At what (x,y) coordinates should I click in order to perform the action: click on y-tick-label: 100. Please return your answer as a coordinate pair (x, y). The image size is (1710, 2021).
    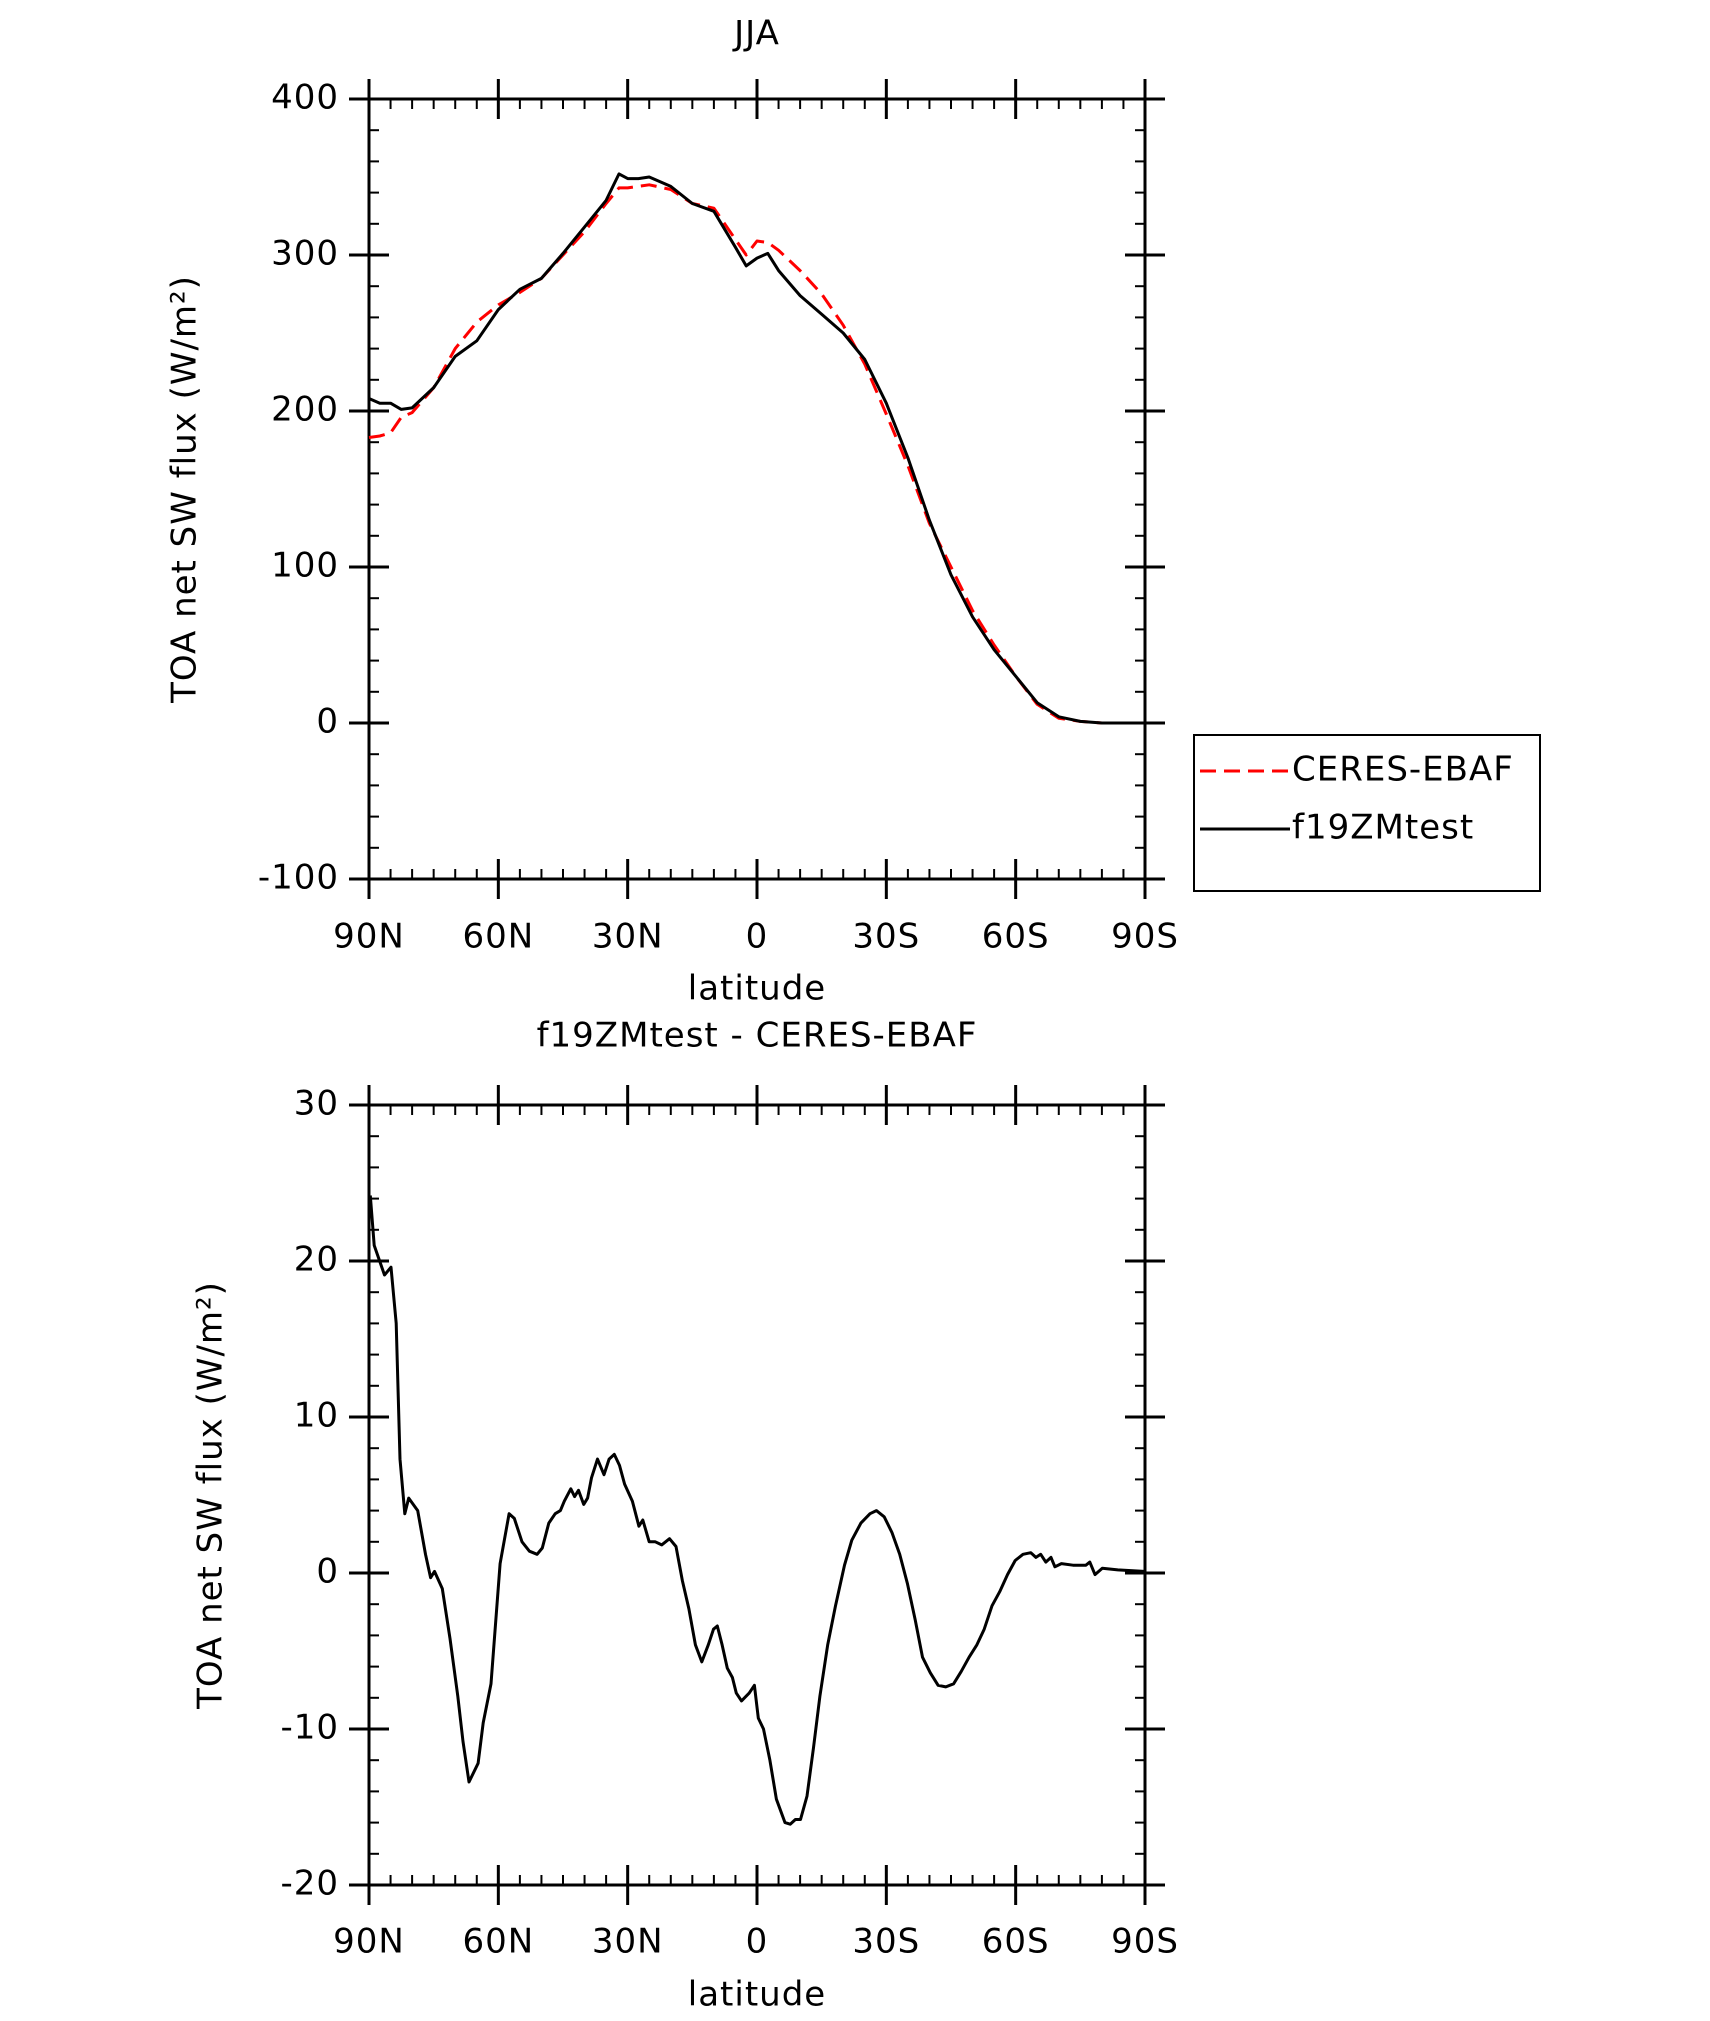
    Looking at the image, I should click on (305, 566).